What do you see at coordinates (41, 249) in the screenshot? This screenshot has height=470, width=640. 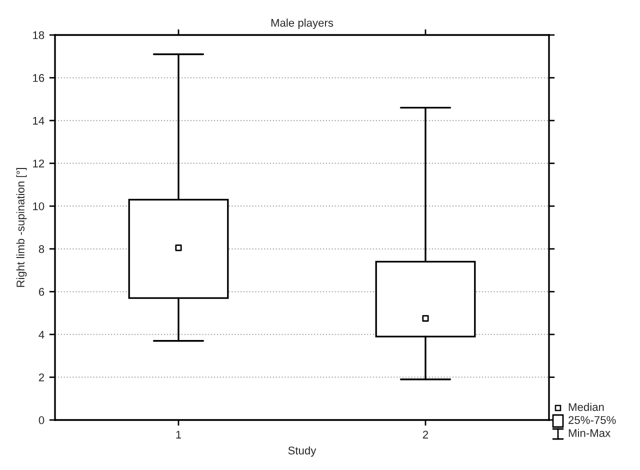 I see `y-tick-label: 8` at bounding box center [41, 249].